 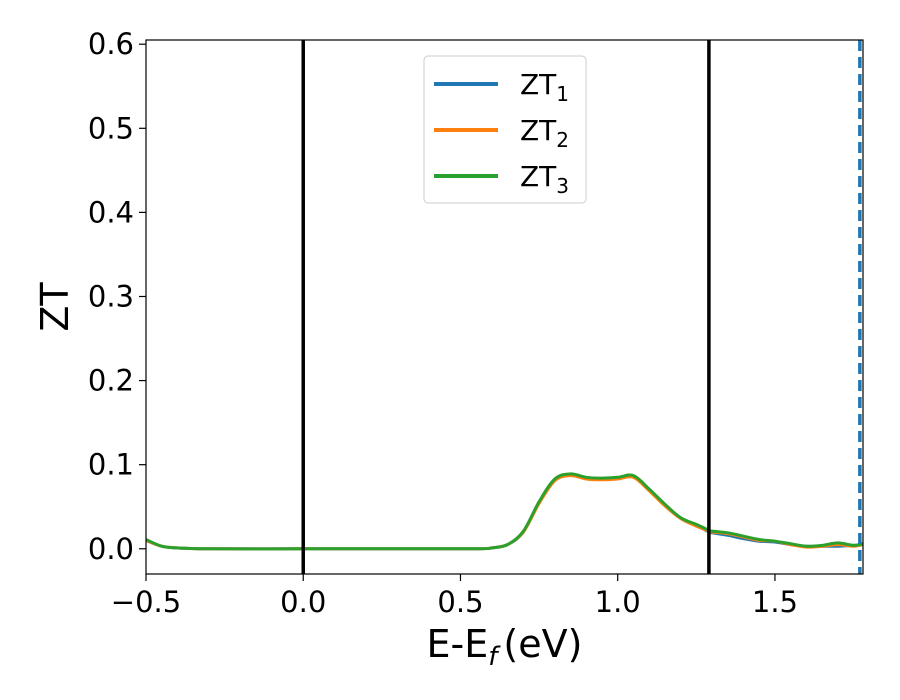 What do you see at coordinates (111, 44) in the screenshot?
I see `y-tick-label: 0.6` at bounding box center [111, 44].